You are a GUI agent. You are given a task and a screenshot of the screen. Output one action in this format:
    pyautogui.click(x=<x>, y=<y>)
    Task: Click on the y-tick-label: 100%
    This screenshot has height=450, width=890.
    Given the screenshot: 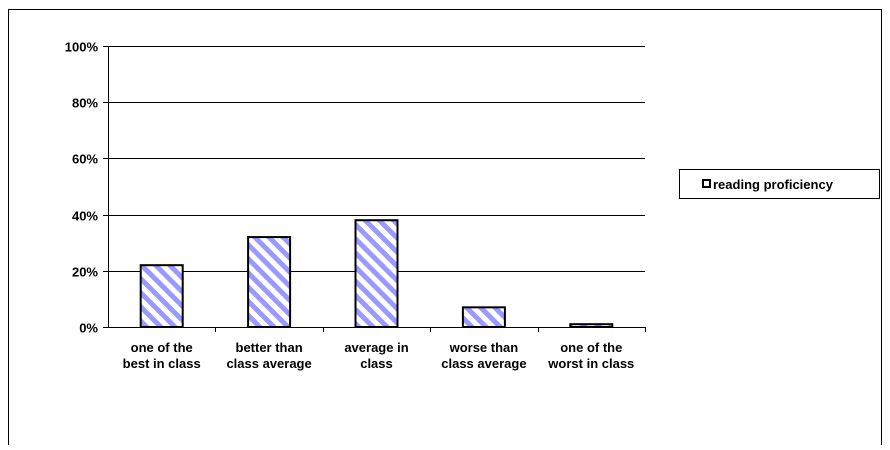 What is the action you would take?
    pyautogui.click(x=82, y=47)
    